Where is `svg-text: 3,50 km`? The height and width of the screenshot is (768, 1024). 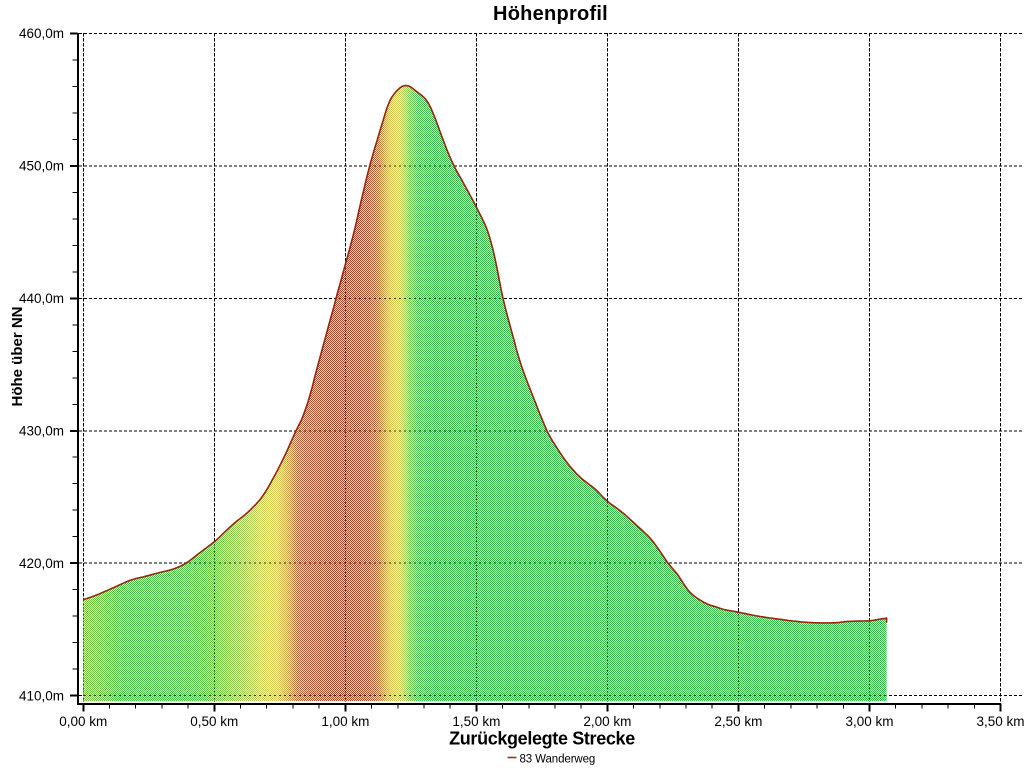 svg-text: 3,50 km is located at coordinates (1000, 721).